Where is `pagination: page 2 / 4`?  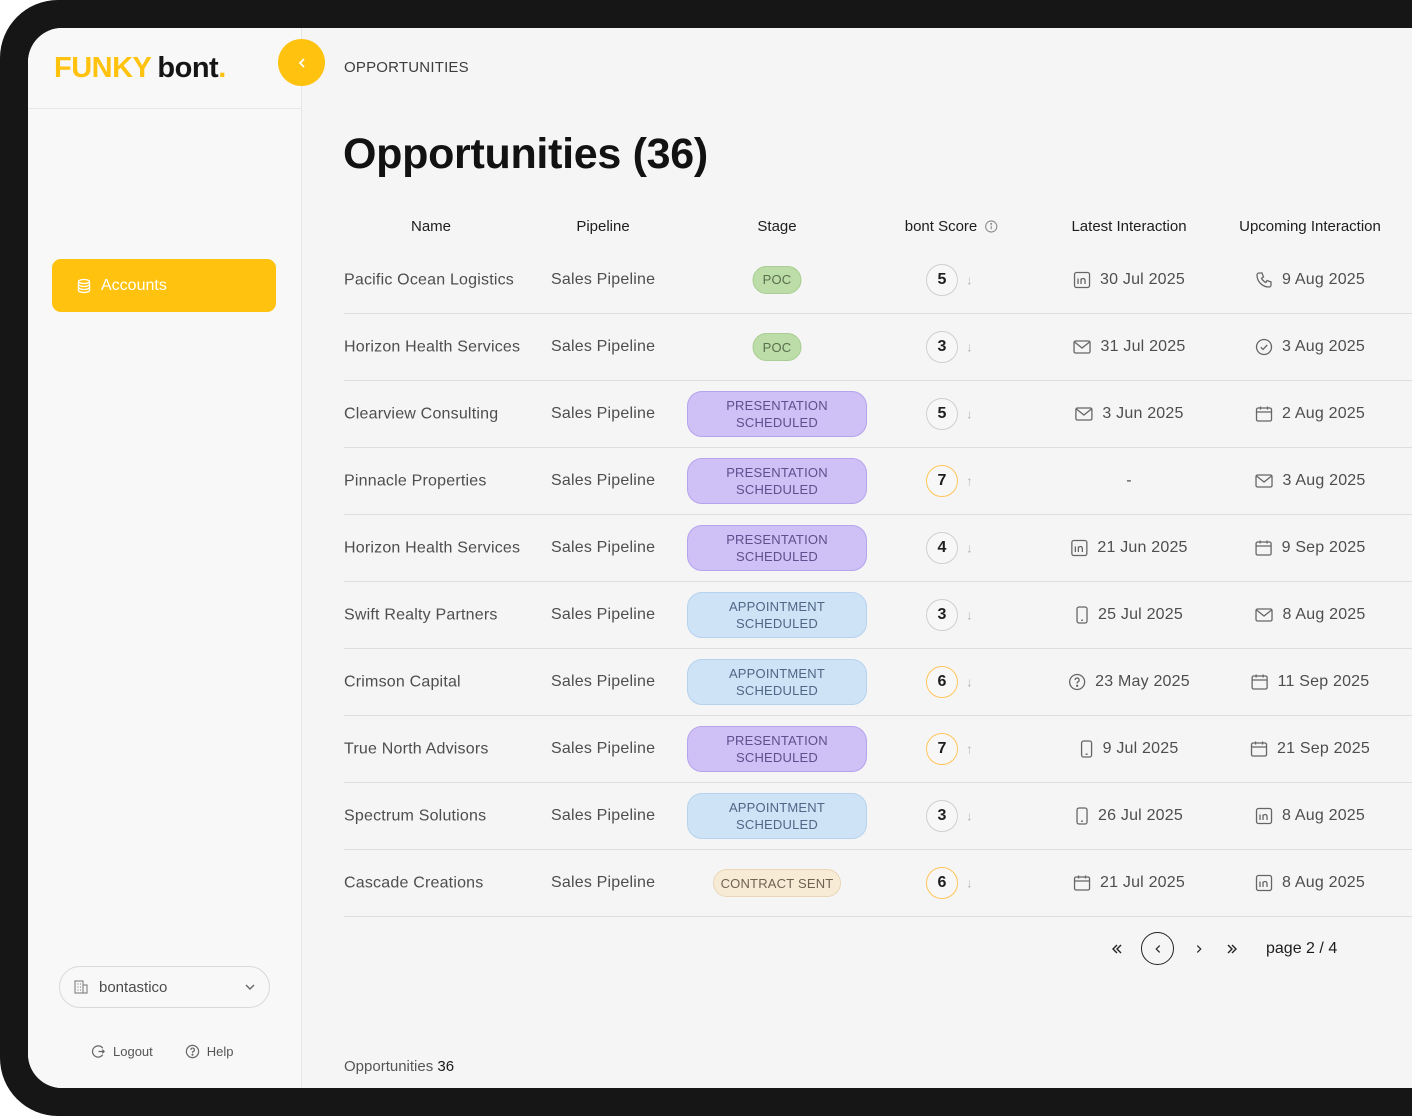 pagination: page 2 / 4 is located at coordinates (1218, 948).